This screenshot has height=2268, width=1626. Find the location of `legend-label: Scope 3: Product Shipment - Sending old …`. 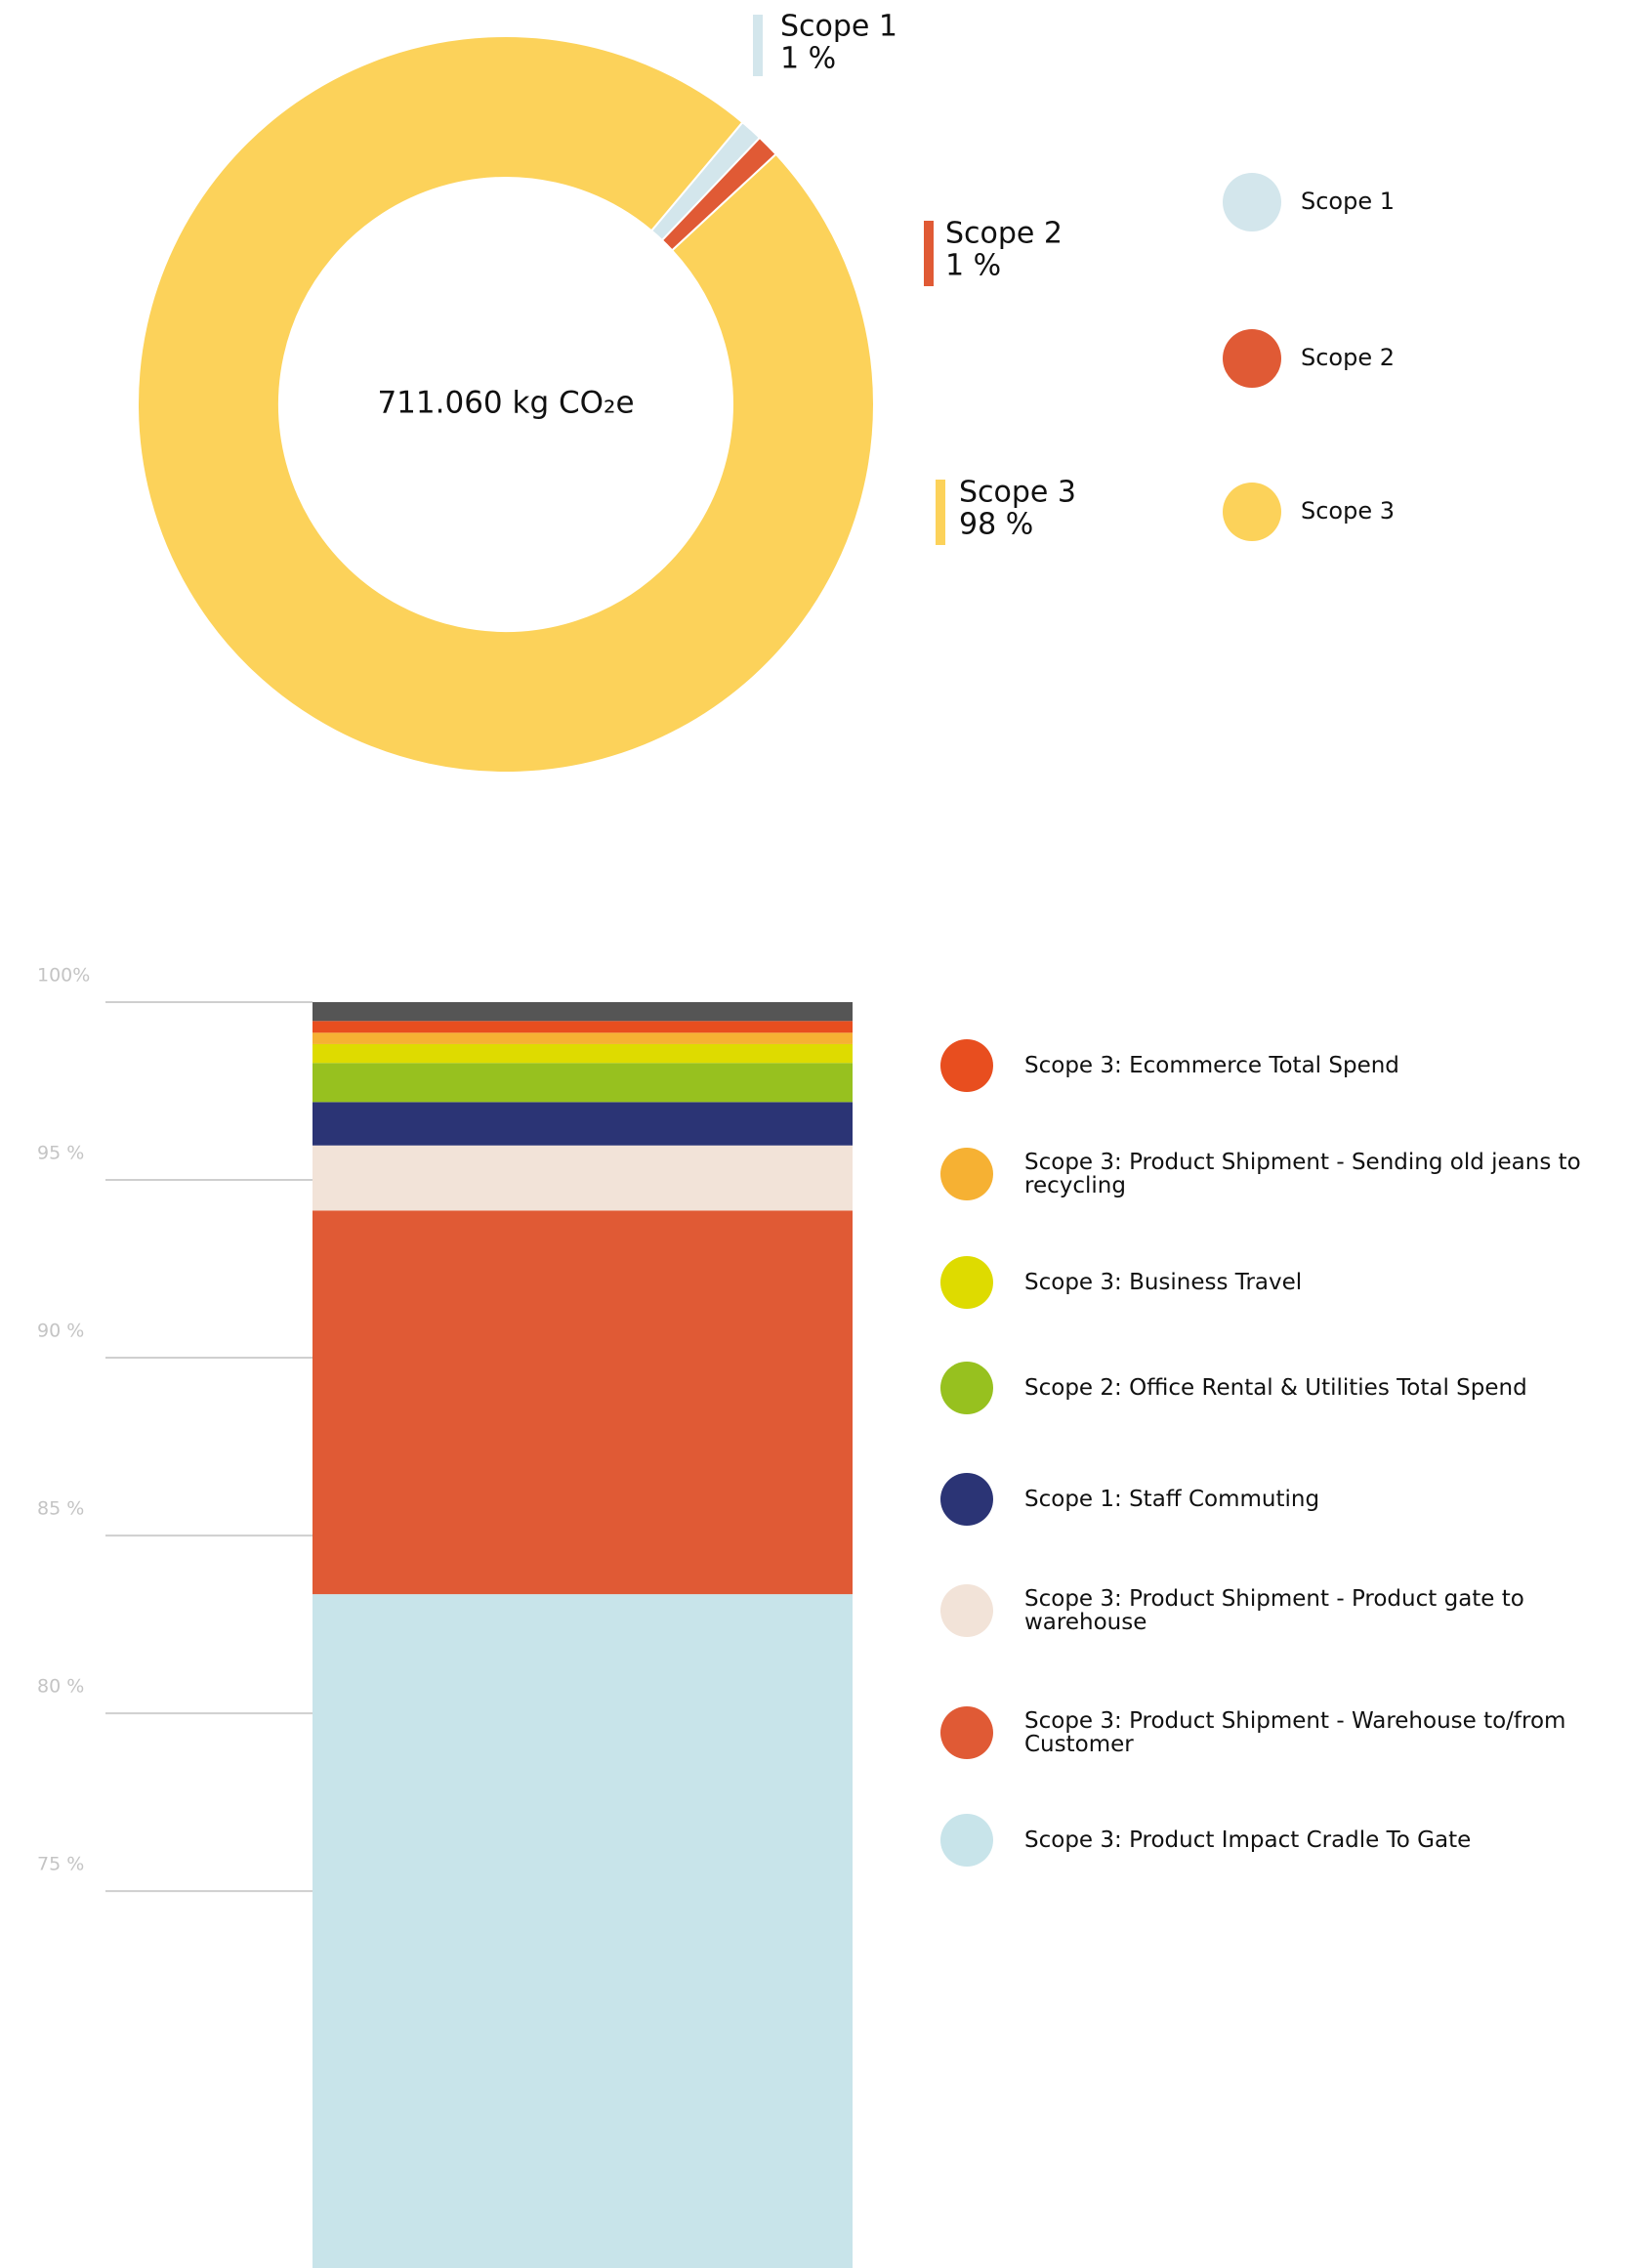

legend-label: Scope 3: Product Shipment - Sending old … is located at coordinates (1302, 1174).